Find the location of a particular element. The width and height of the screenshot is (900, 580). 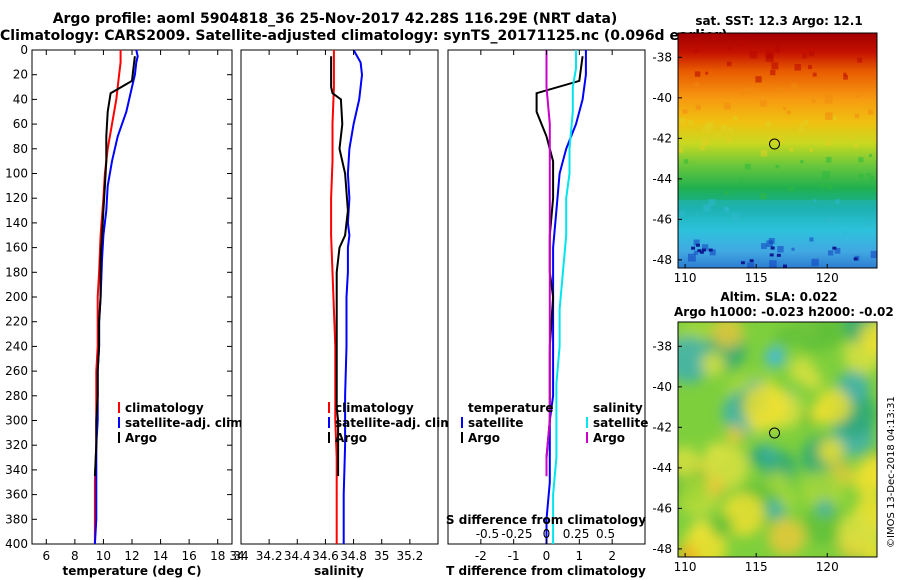

legend-t-argo: Argo is located at coordinates (484, 438).